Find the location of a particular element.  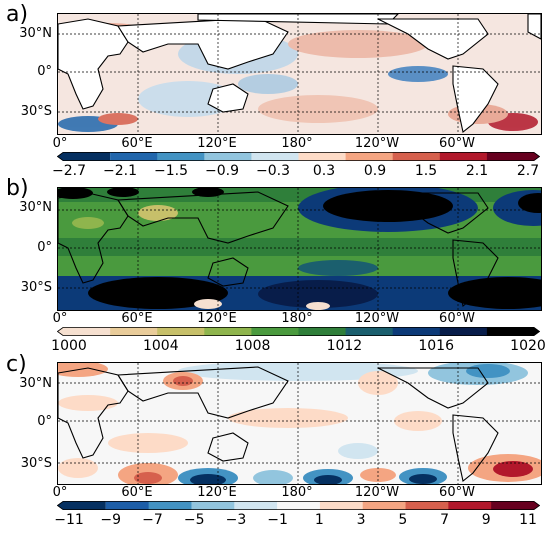

colorbar-tick-label: −0.9 is located at coordinates (222, 171).